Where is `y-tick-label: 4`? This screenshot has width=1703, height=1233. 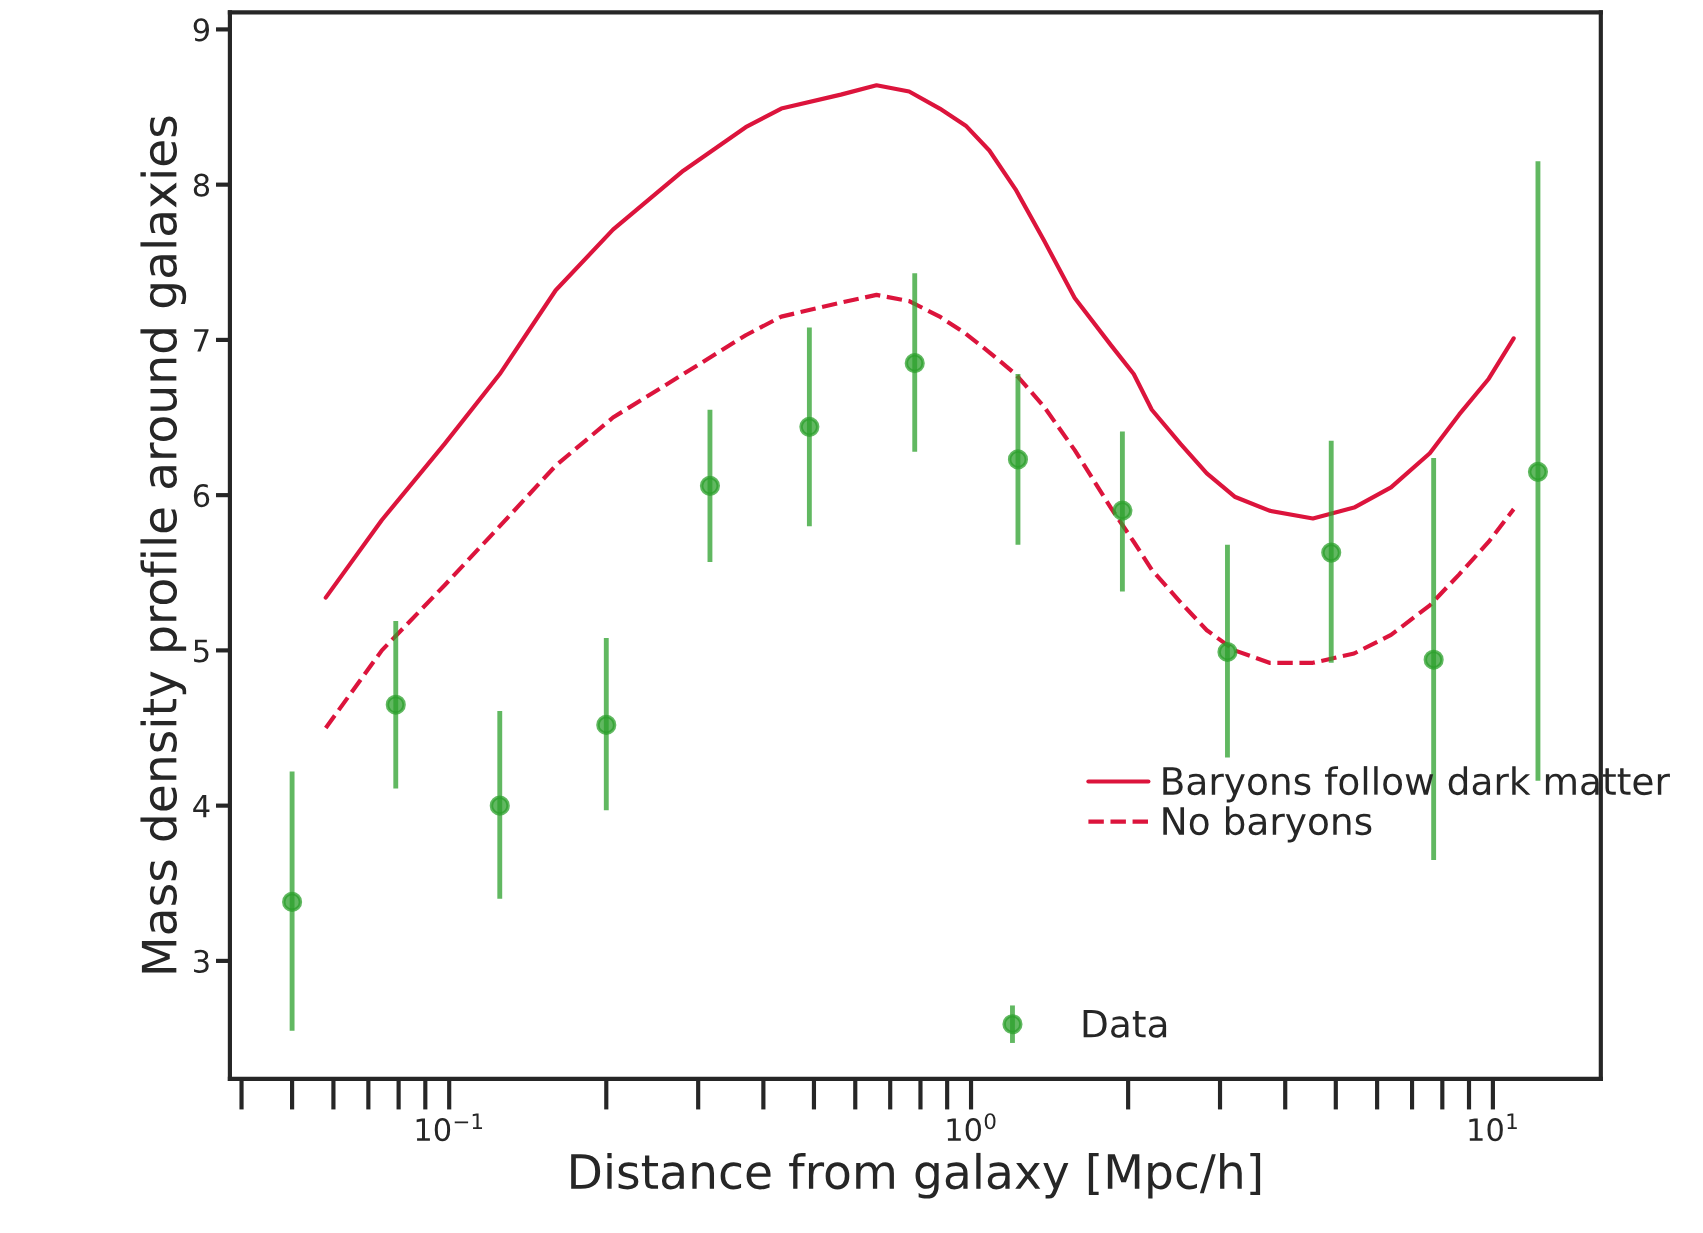
y-tick-label: 4 is located at coordinates (201, 806).